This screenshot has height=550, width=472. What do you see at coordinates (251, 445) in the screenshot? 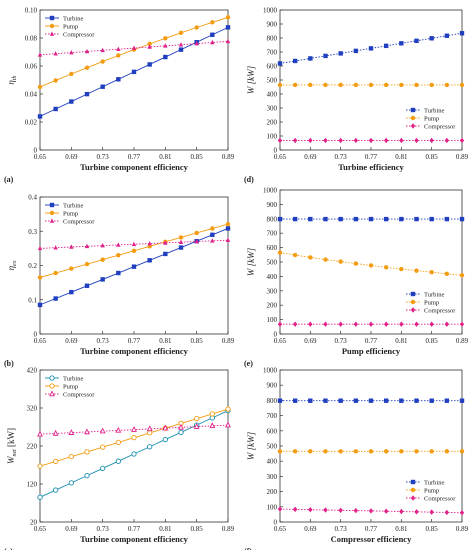
I see `y-axis-label: W [kW]` at bounding box center [251, 445].